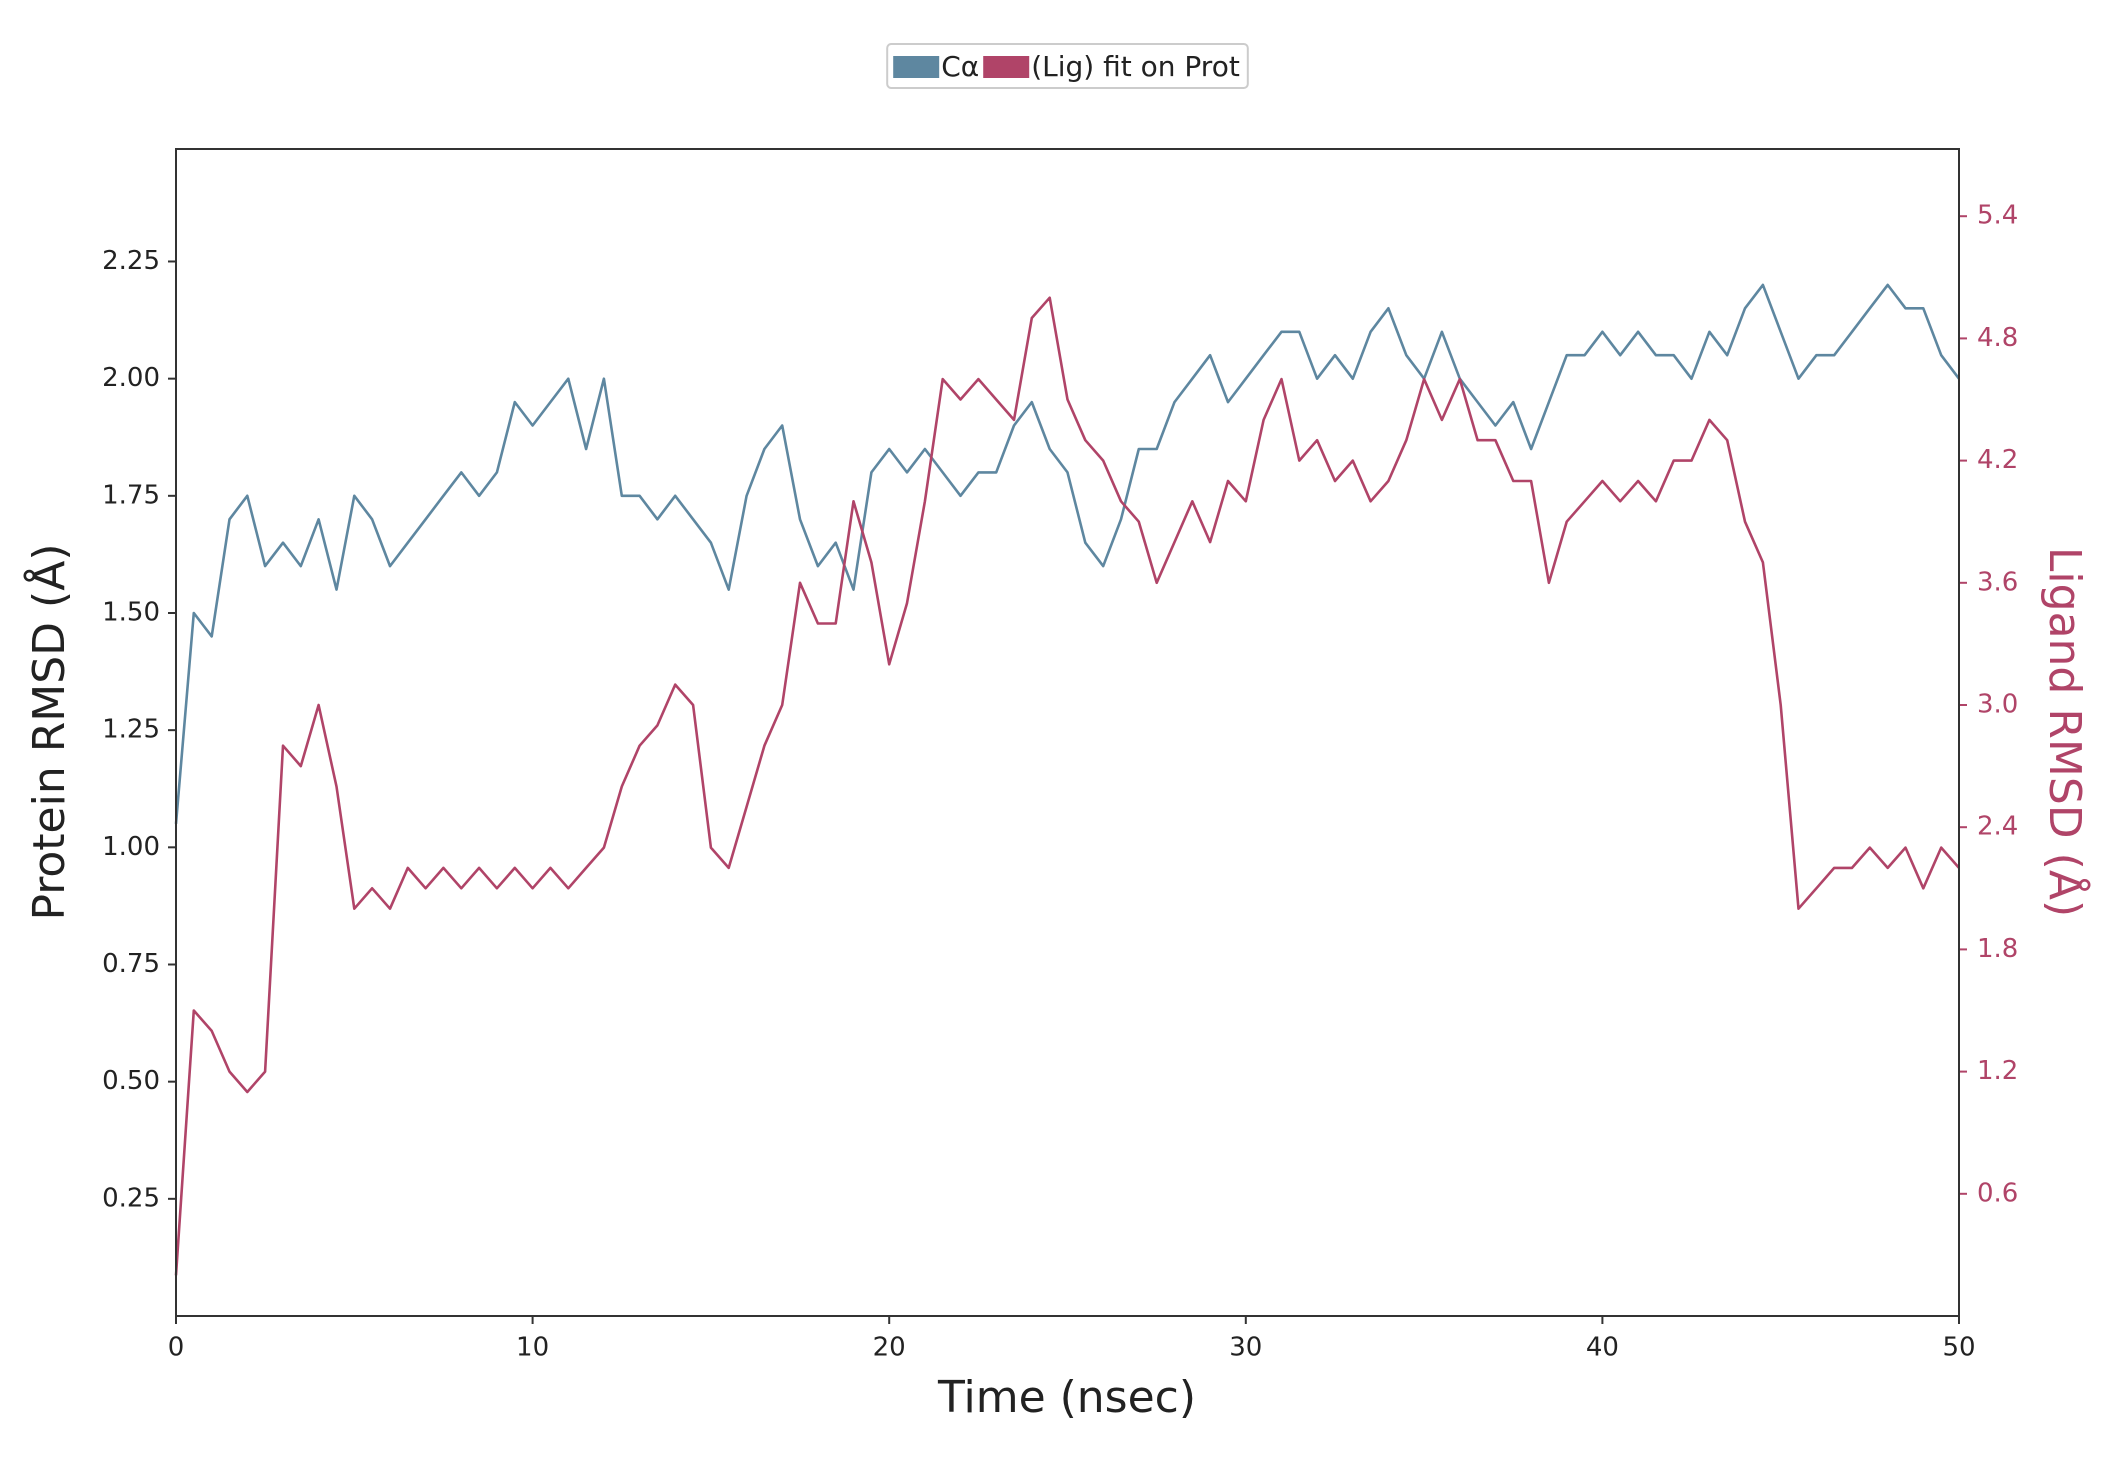 The width and height of the screenshot is (2116, 1461). What do you see at coordinates (131, 964) in the screenshot?
I see `y-tick-label: 0.75` at bounding box center [131, 964].